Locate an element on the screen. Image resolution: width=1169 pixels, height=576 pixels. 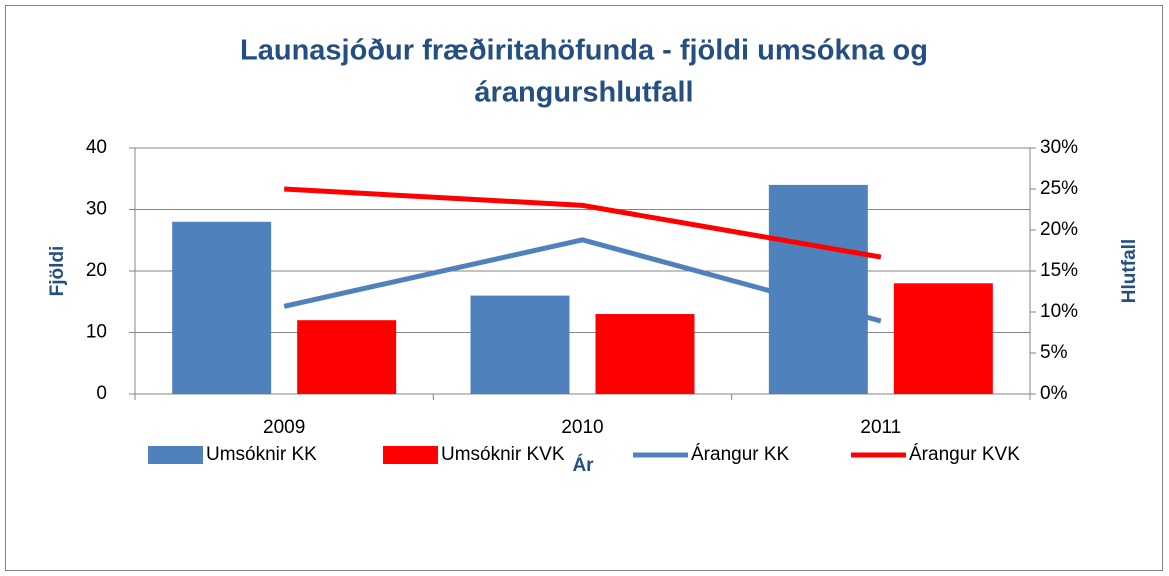
x-axis-title: Ár is located at coordinates (583, 465).